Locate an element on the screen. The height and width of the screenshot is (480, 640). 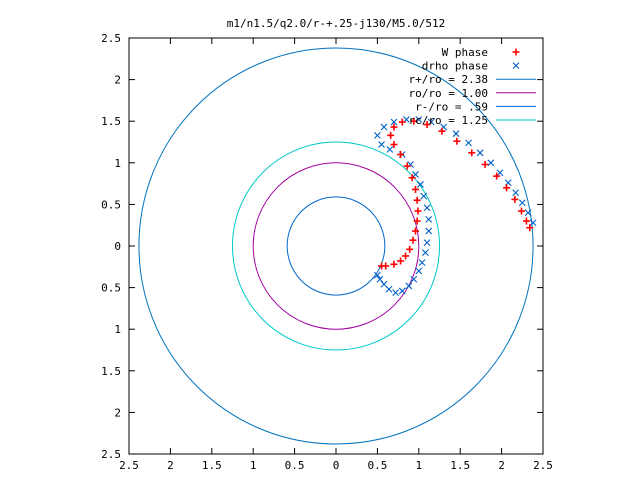
circle-ro is located at coordinates (336, 246).